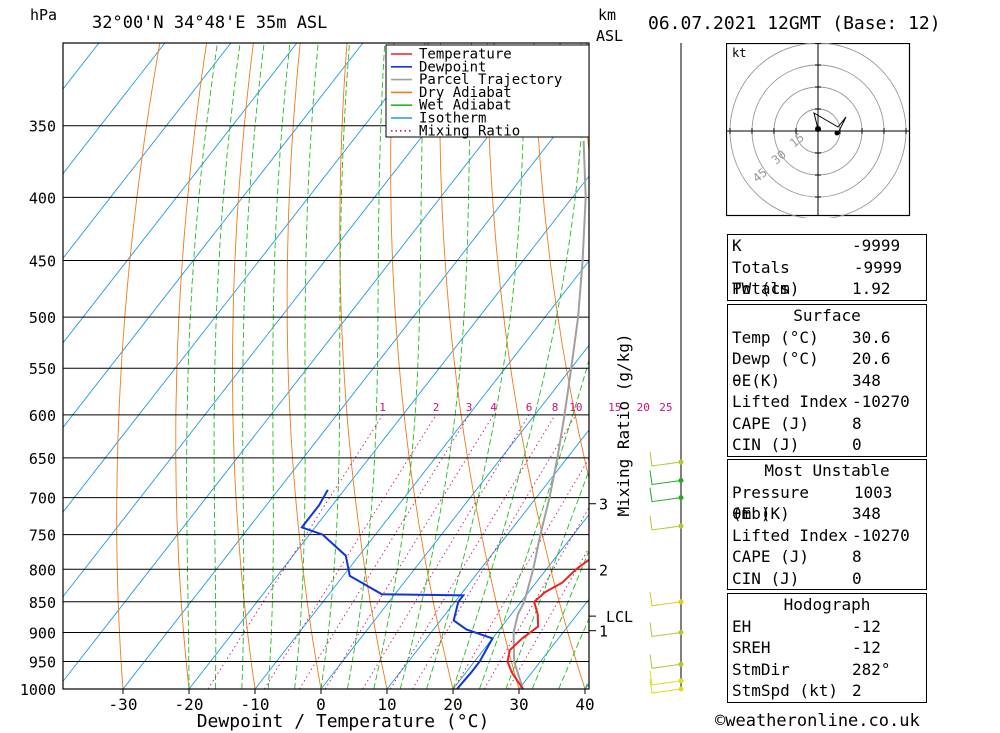 This screenshot has width=1000, height=733. What do you see at coordinates (382, 407) in the screenshot?
I see `mixing-ratio-label: 1` at bounding box center [382, 407].